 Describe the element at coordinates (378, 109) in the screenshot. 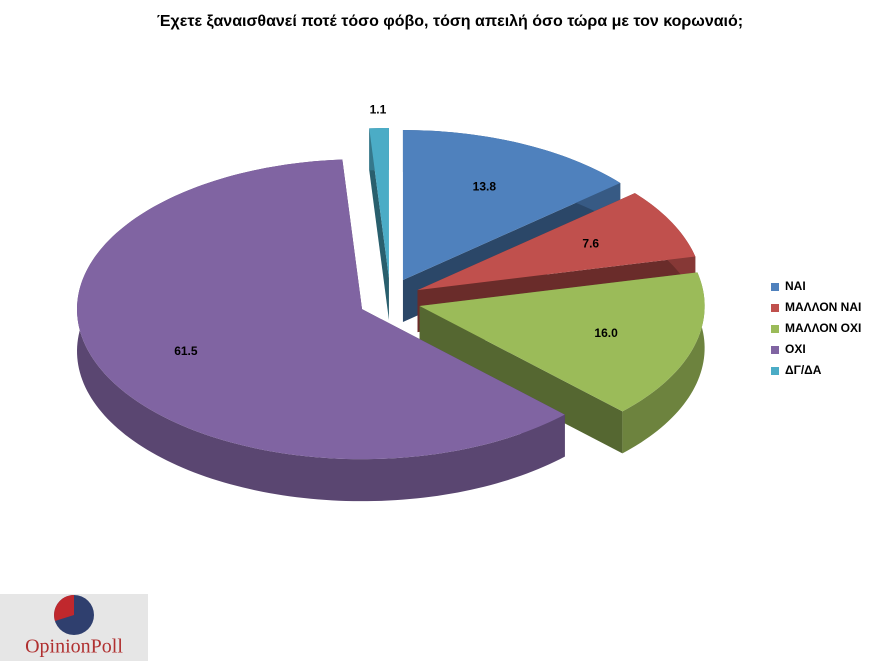

I see `data-label: 1.1` at that location.